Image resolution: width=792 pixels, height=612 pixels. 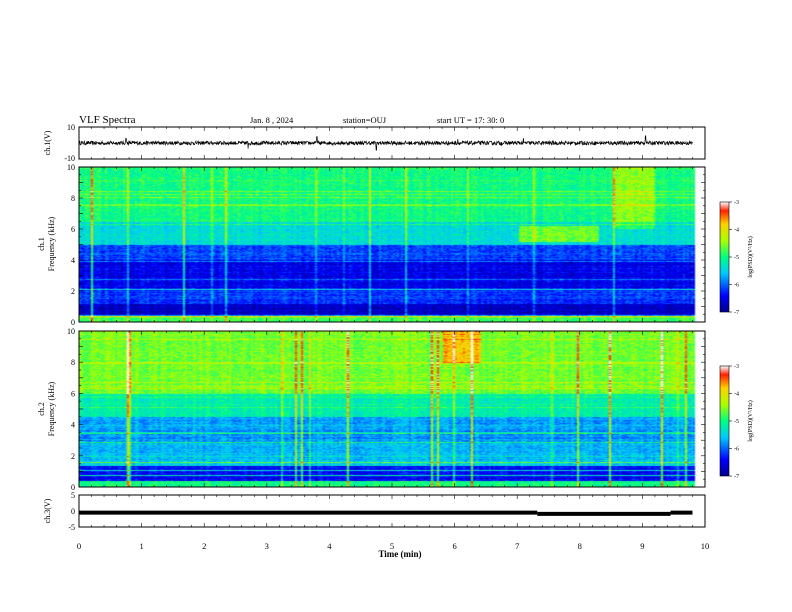 I want to click on time-tick-label: 8, so click(x=580, y=546).